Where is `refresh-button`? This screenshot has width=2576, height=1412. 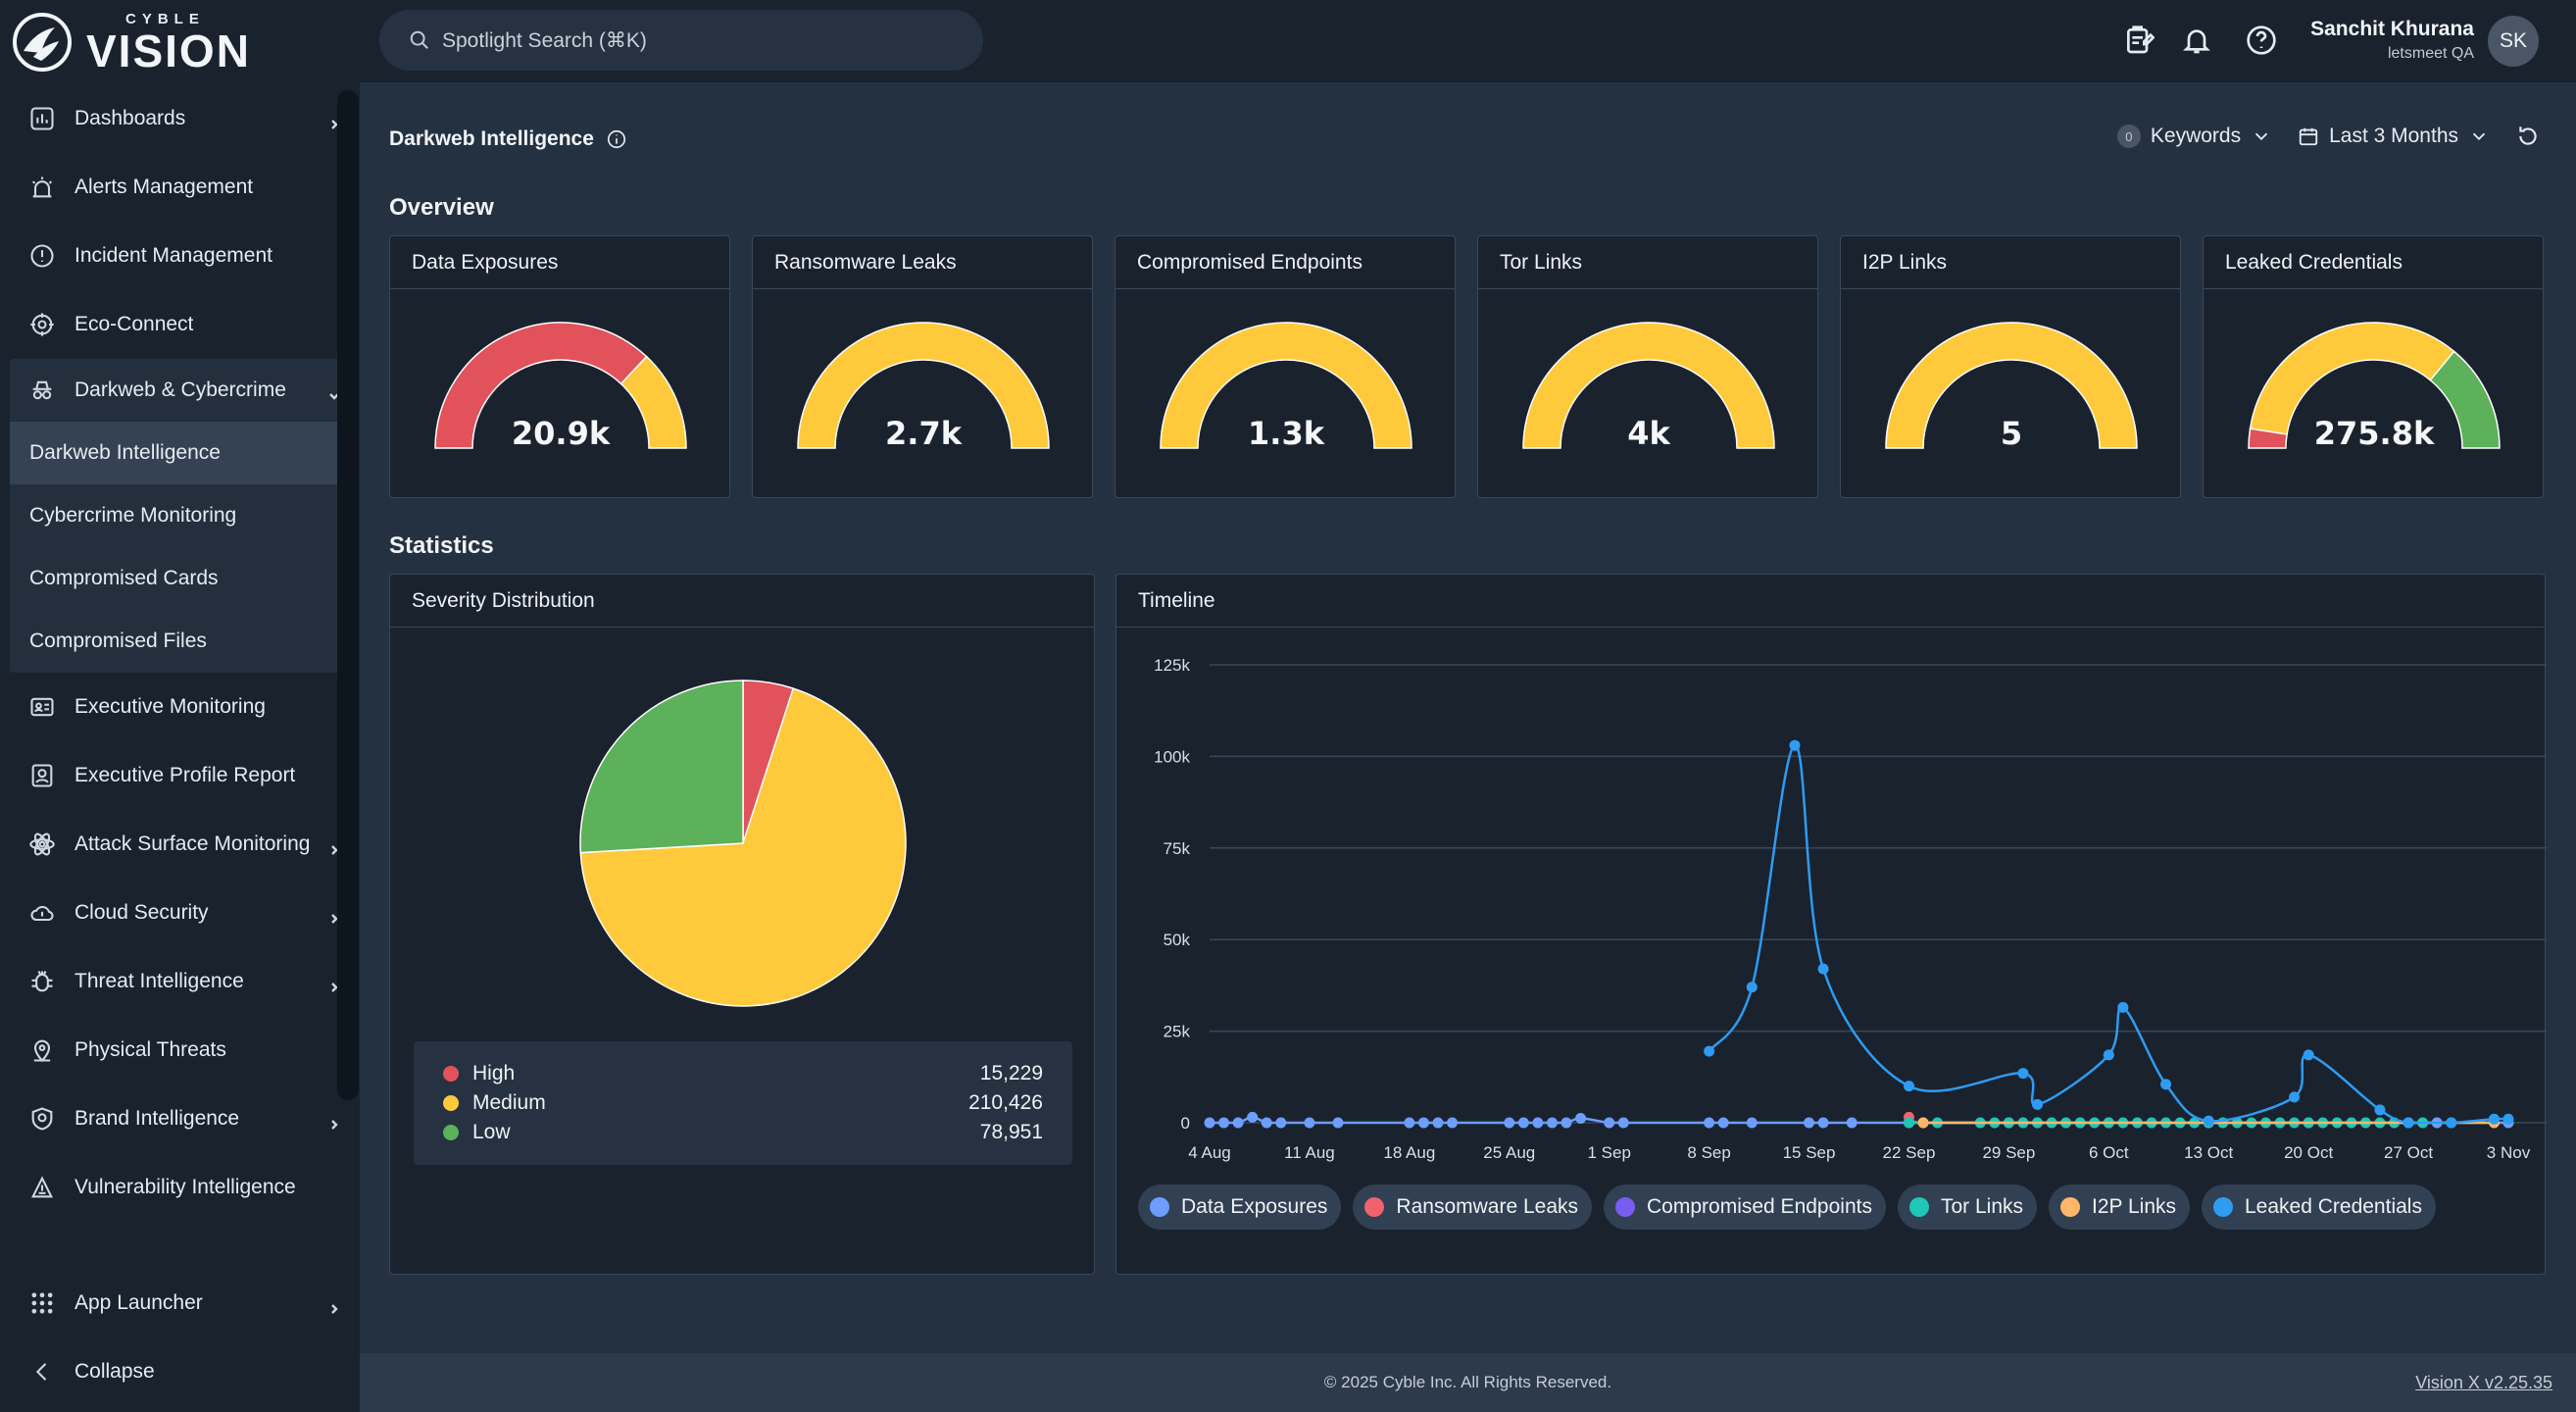
refresh-button is located at coordinates (2528, 136).